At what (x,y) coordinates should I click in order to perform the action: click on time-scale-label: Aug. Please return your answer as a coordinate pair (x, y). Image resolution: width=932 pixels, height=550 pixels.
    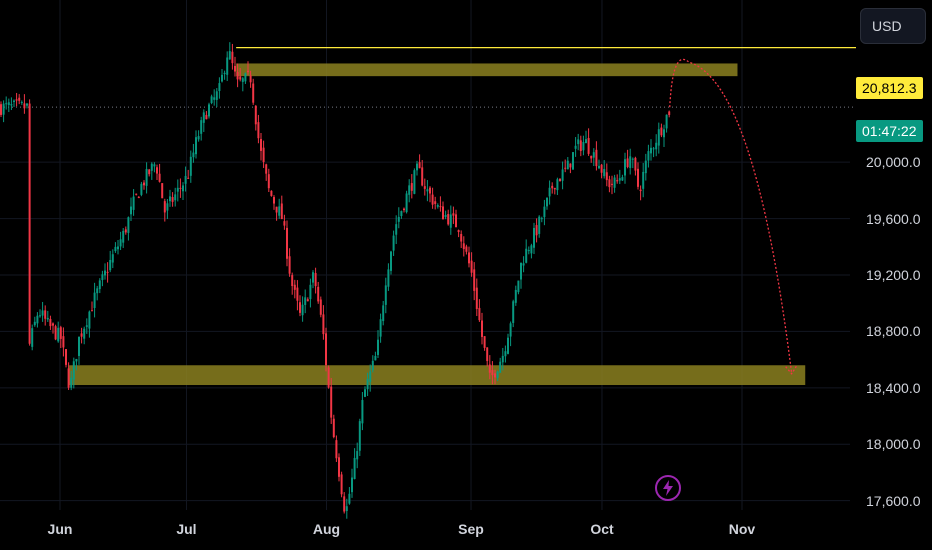
    Looking at the image, I should click on (326, 529).